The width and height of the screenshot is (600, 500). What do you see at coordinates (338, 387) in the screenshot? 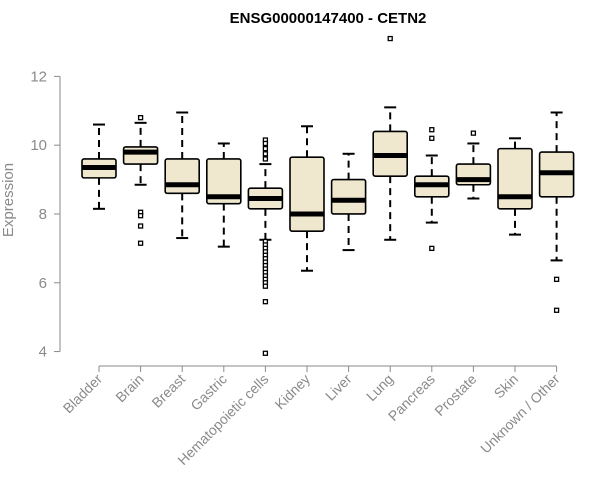
I see `x-tick-label: Liver` at bounding box center [338, 387].